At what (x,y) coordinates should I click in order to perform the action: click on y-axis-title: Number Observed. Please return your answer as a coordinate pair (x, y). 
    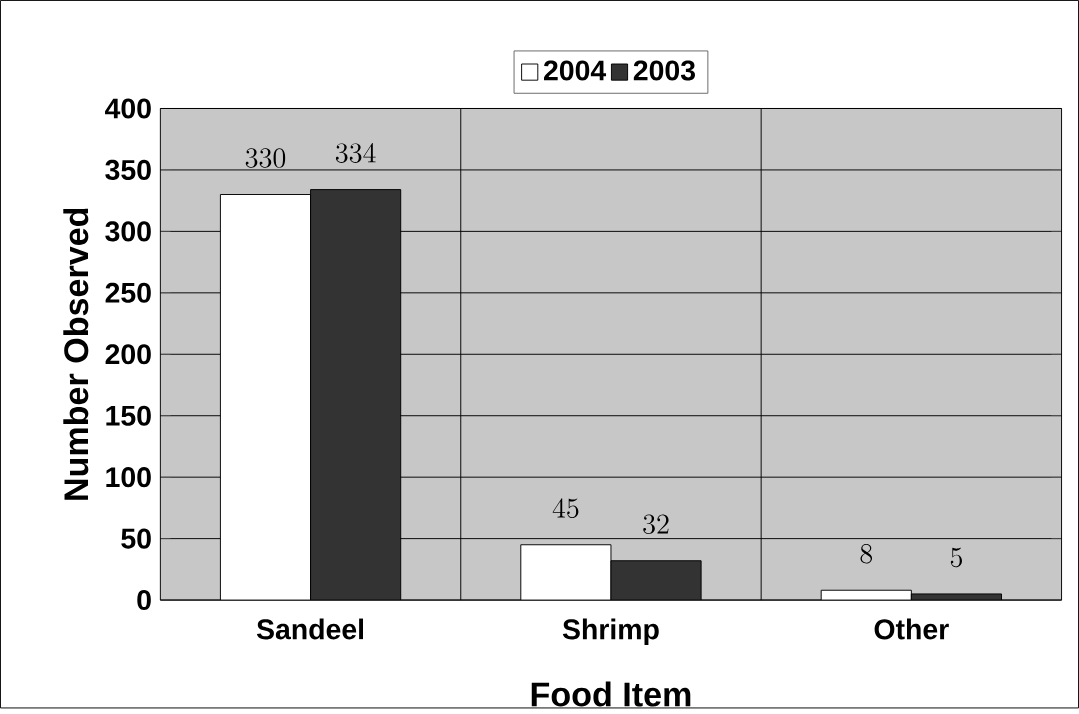
    Looking at the image, I should click on (76, 354).